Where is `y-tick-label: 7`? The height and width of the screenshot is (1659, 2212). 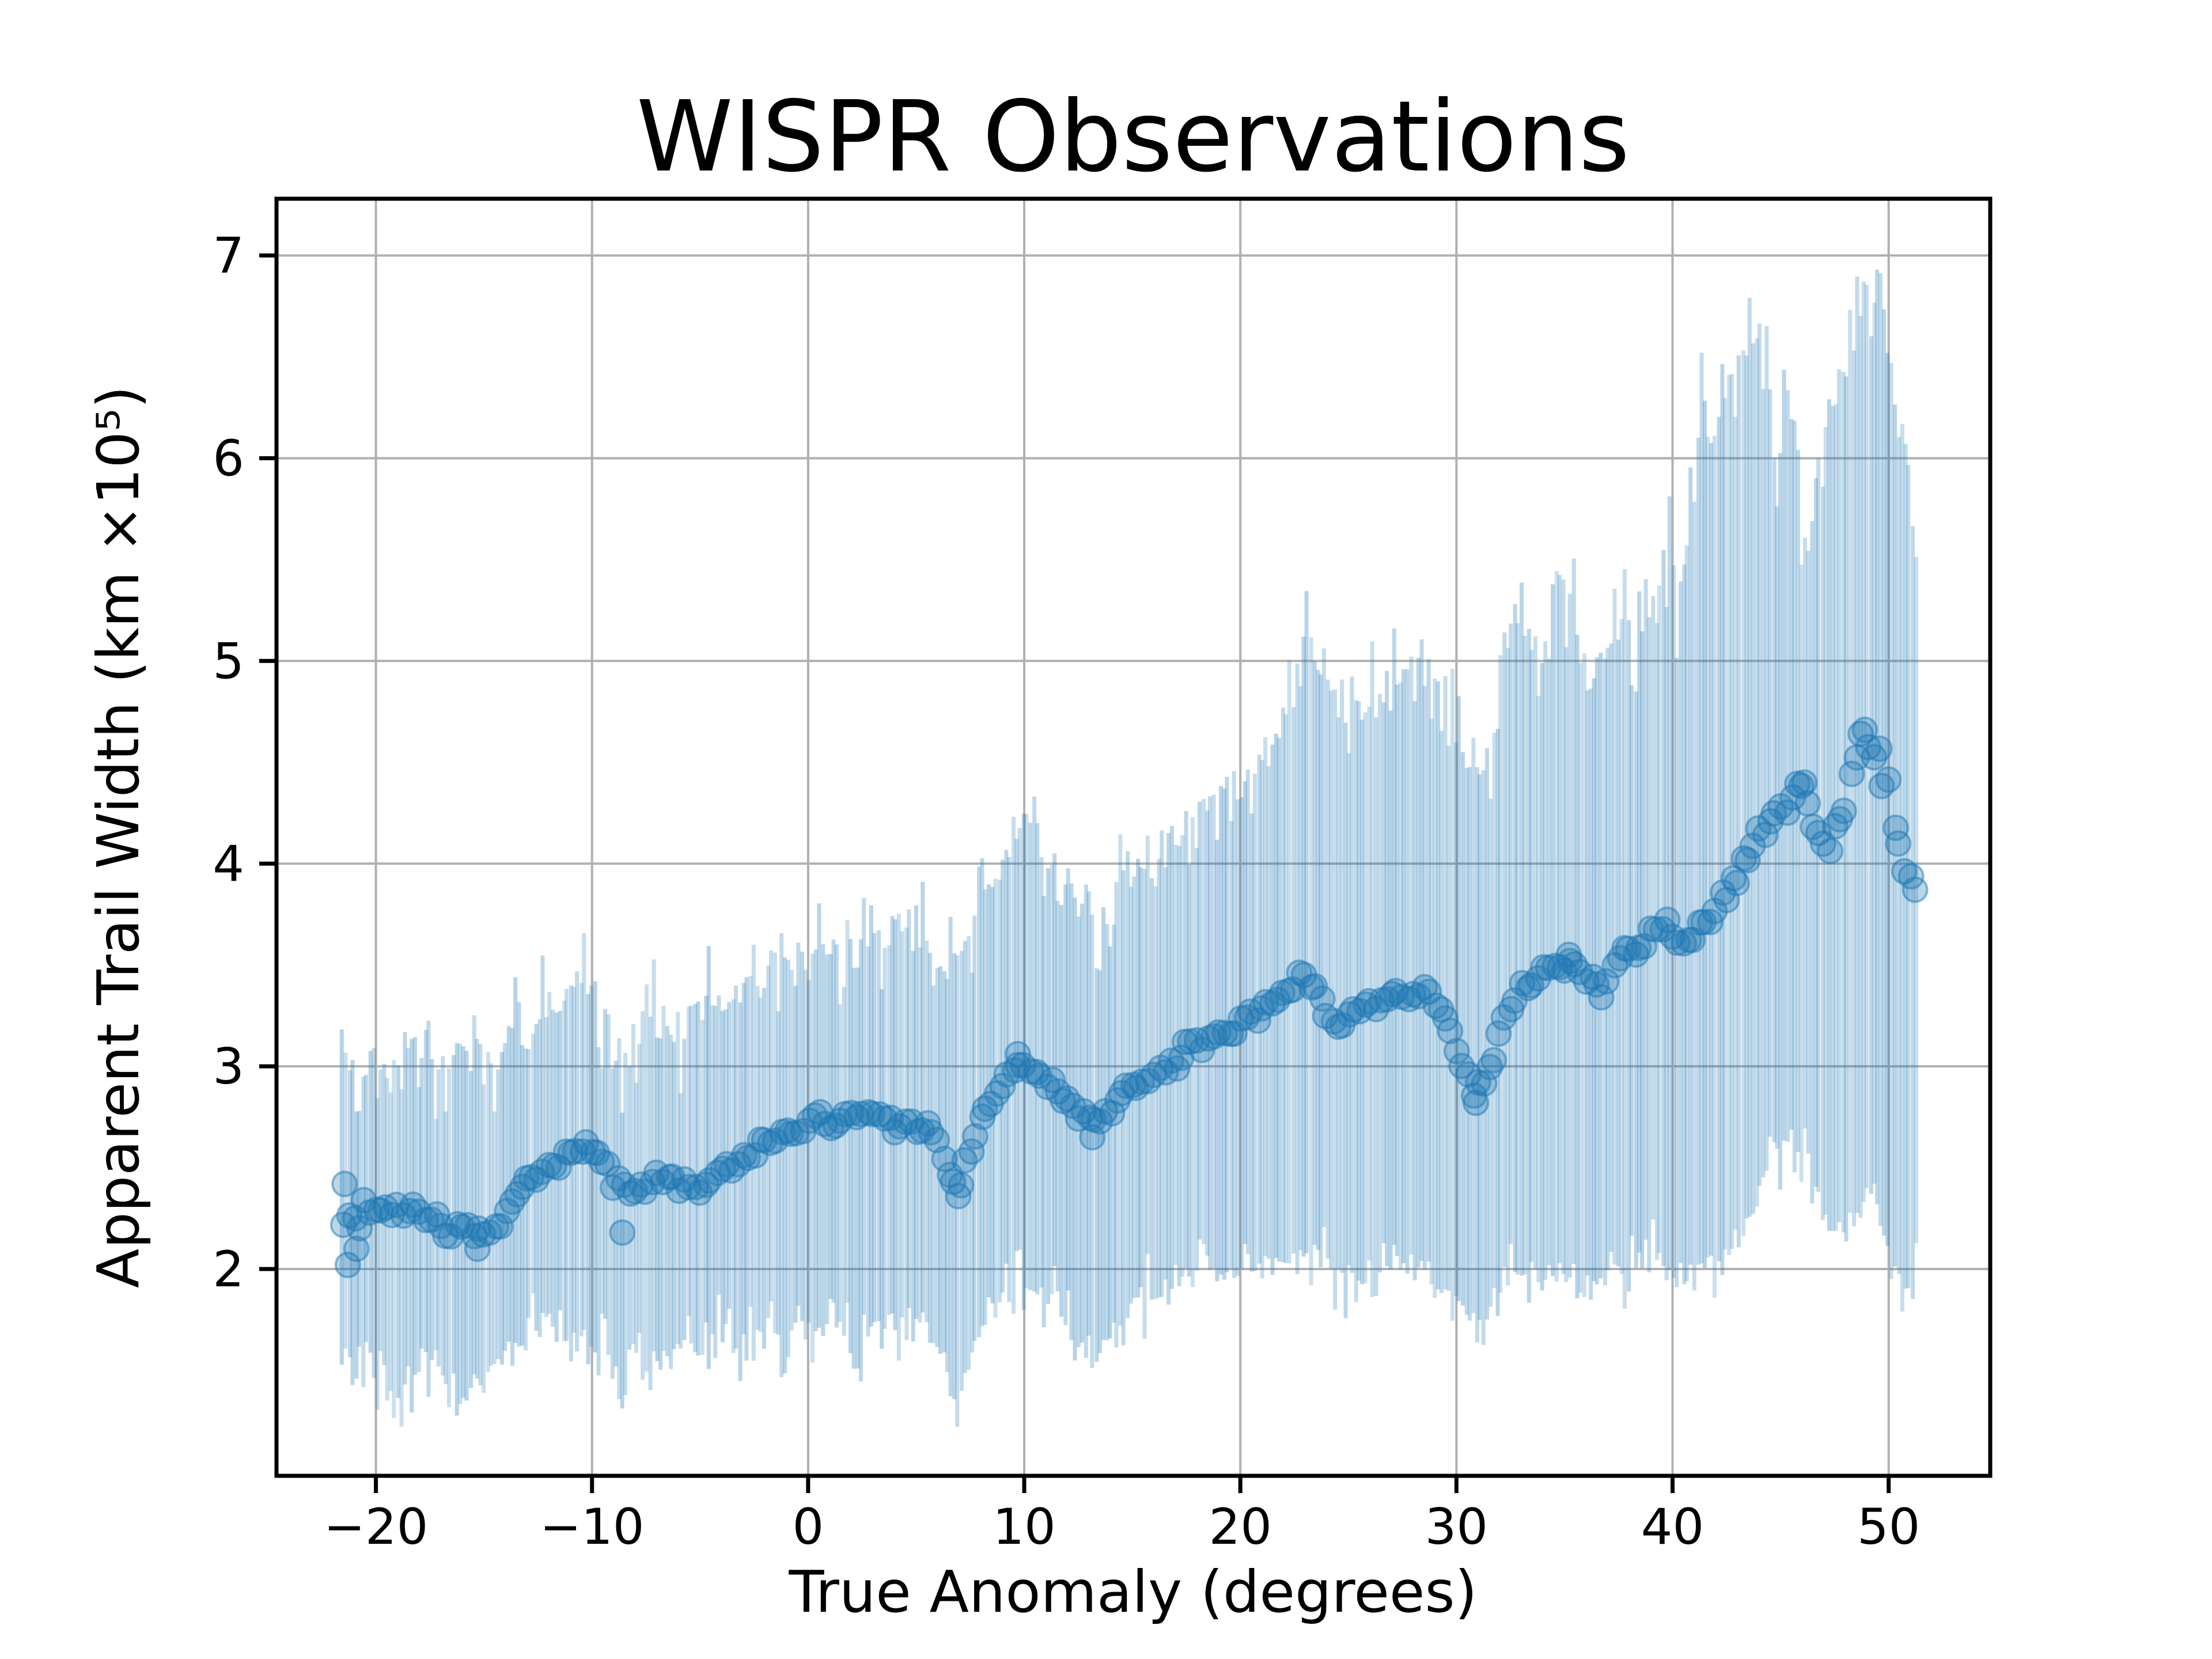
y-tick-label: 7 is located at coordinates (228, 256).